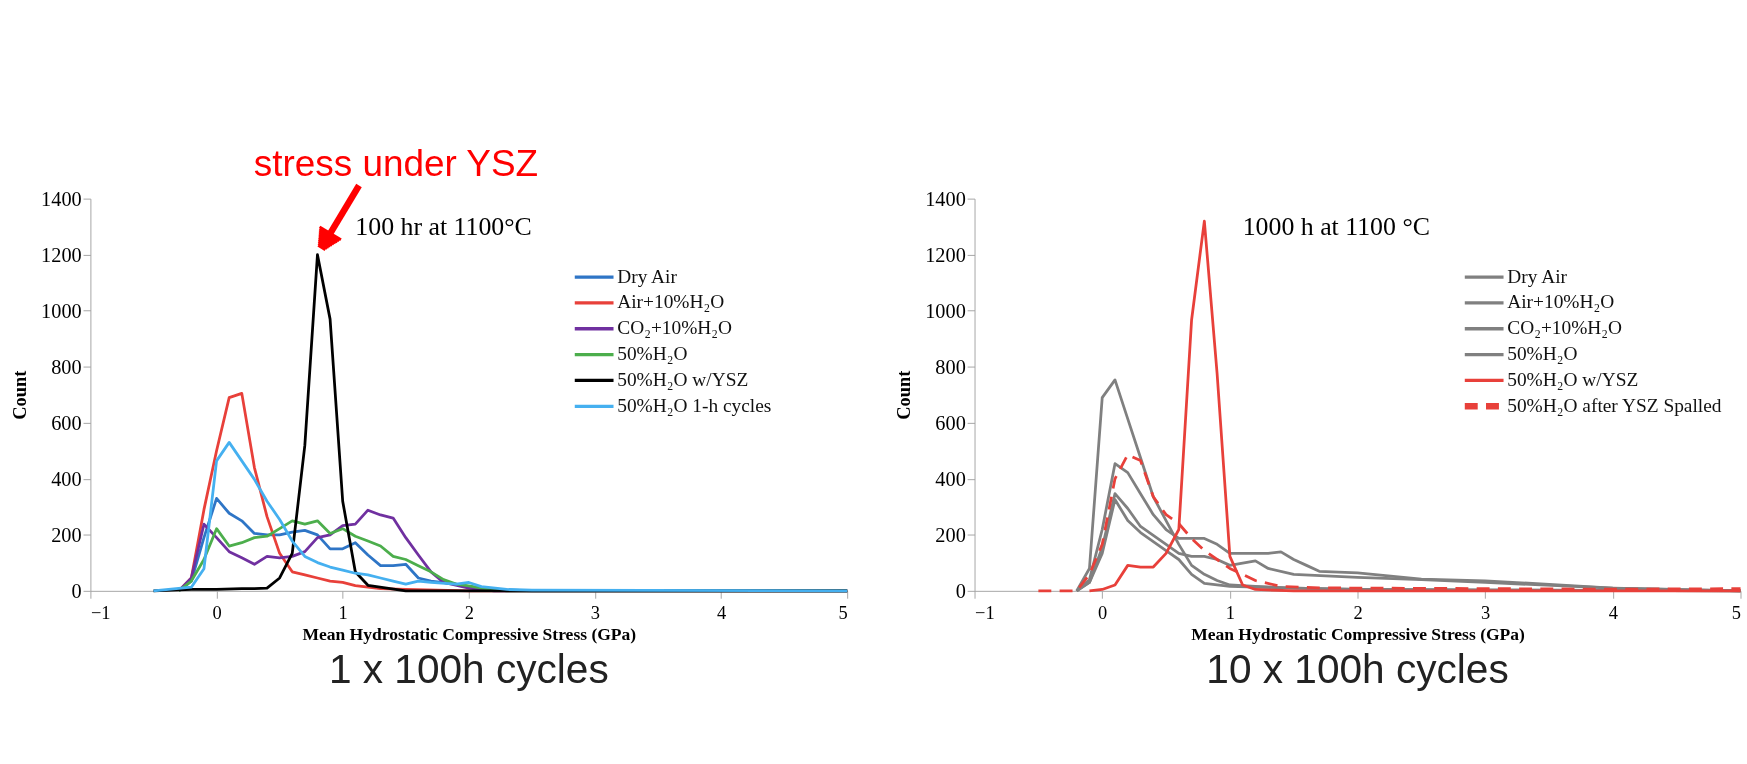 The image size is (1747, 764). I want to click on annotation: 100 hr at 1100°C, so click(443, 227).